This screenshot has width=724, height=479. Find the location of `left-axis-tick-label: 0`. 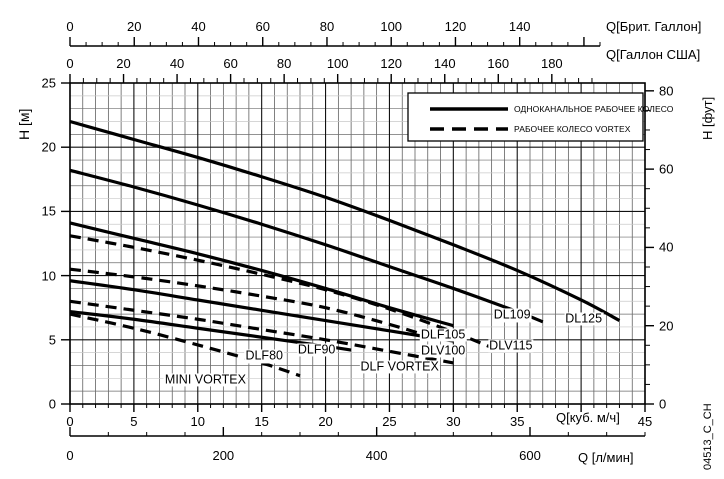

left-axis-tick-label: 0 is located at coordinates (52, 404).